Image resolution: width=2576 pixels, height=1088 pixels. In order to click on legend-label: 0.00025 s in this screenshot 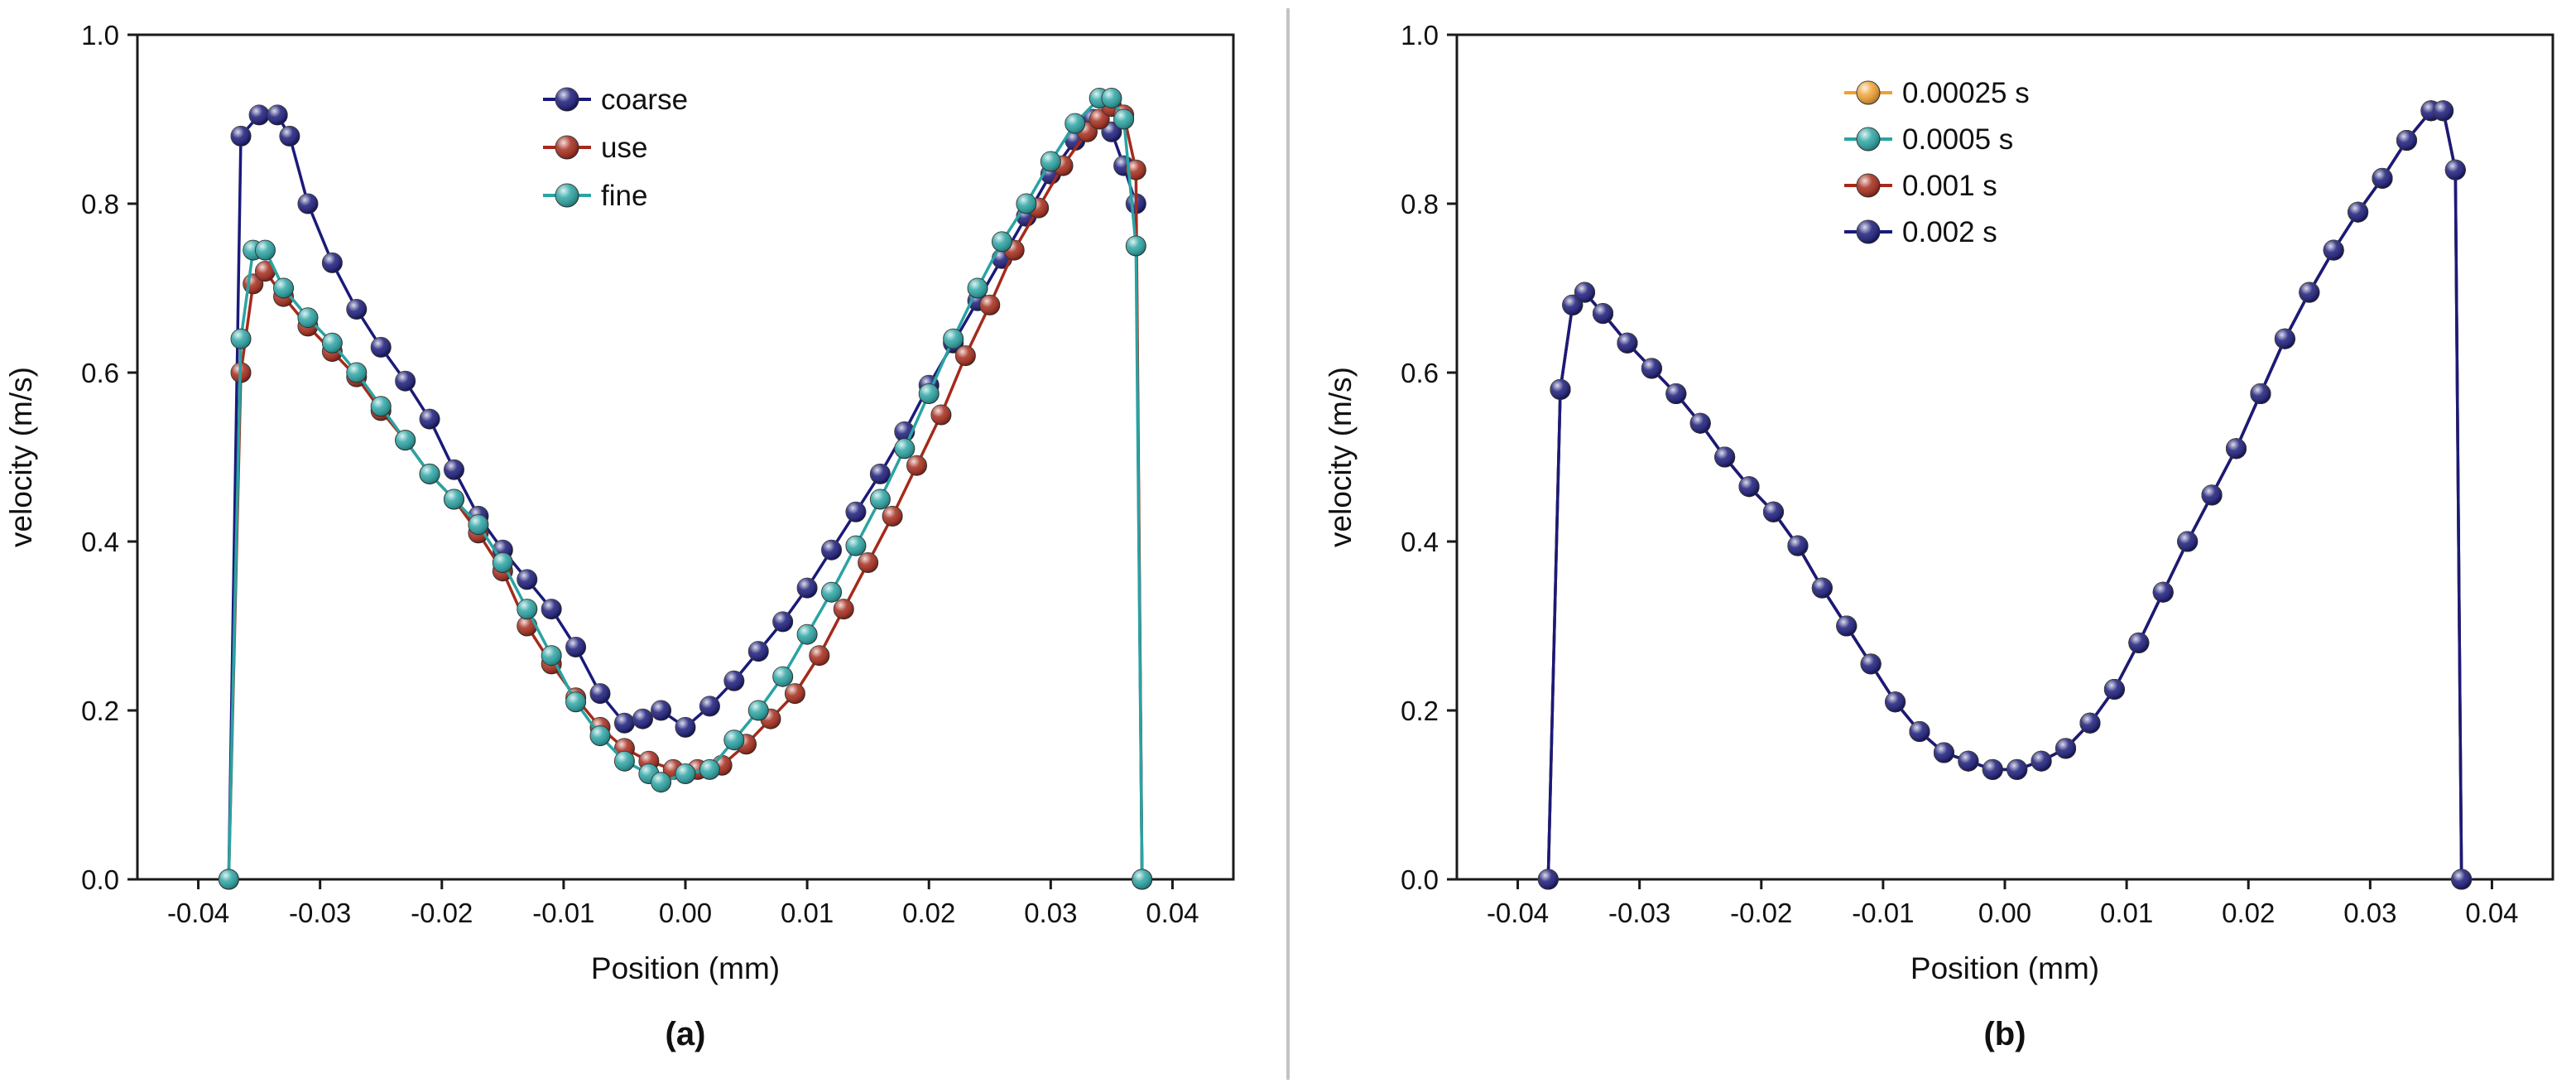, I will do `click(1966, 93)`.